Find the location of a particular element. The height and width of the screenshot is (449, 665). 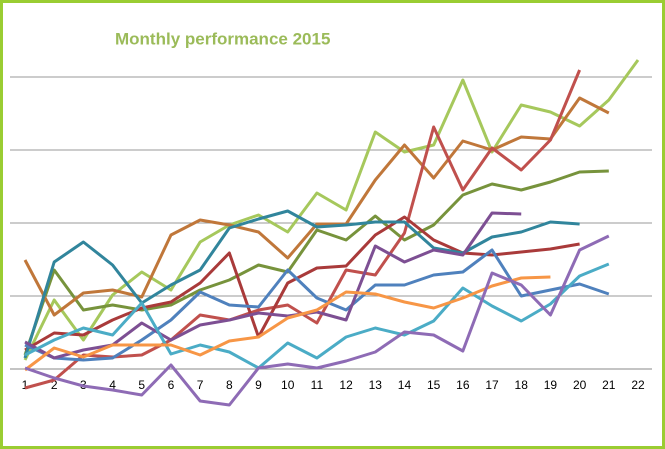

x-tick-label: 4 is located at coordinates (112, 385).